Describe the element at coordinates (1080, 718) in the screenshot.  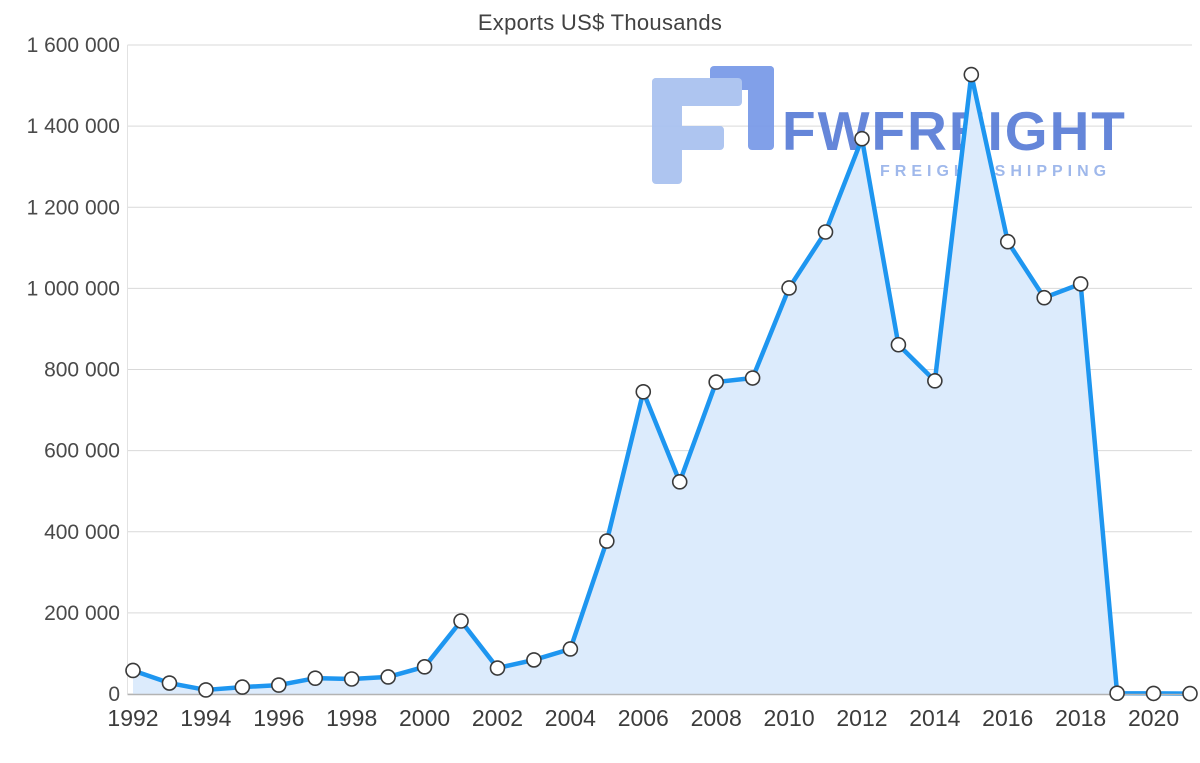
I see `x-axis-tick-label: 2018` at that location.